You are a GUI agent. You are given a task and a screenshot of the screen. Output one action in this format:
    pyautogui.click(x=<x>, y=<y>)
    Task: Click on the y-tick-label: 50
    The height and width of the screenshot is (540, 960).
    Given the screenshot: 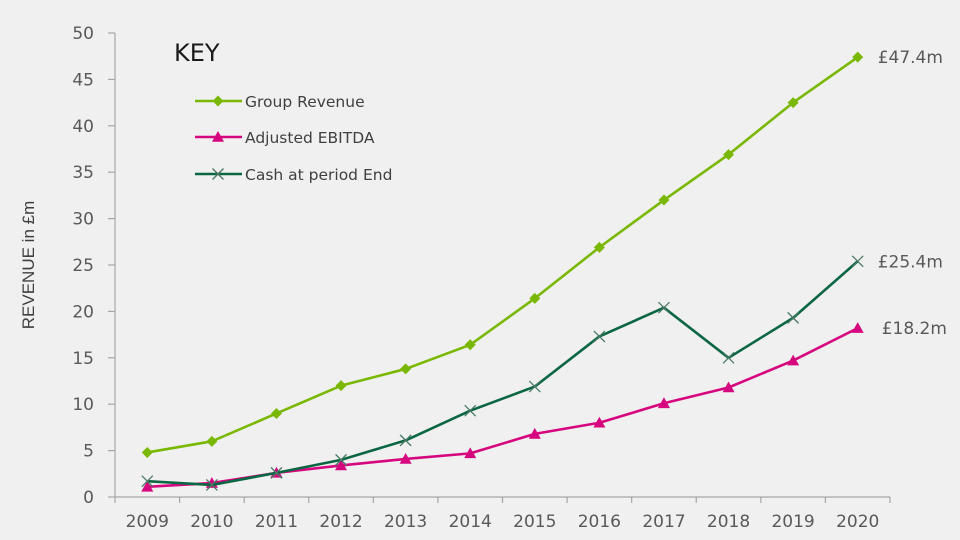 What is the action you would take?
    pyautogui.click(x=83, y=34)
    